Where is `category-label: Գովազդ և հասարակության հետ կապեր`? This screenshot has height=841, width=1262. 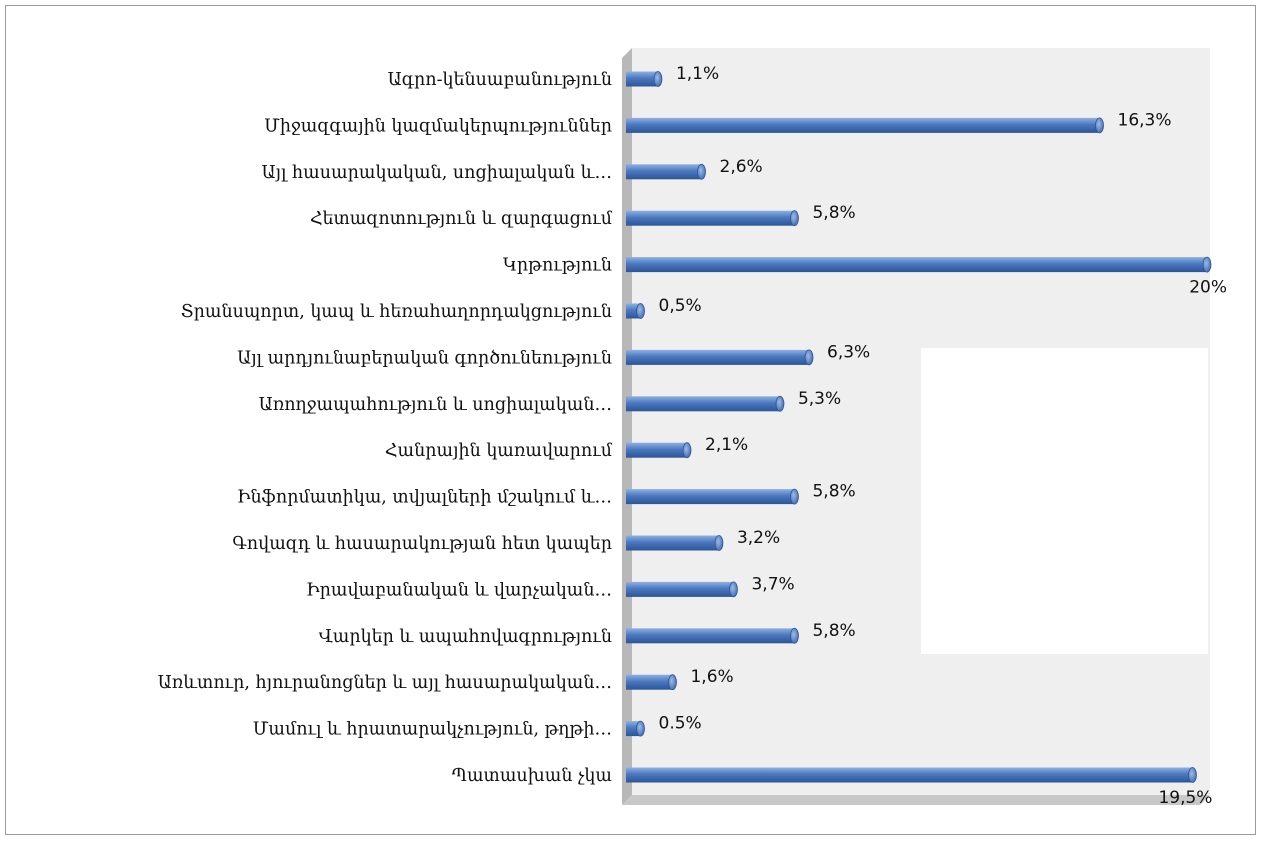 category-label: Գովազդ և հասարակության հետ կապեր is located at coordinates (422, 544).